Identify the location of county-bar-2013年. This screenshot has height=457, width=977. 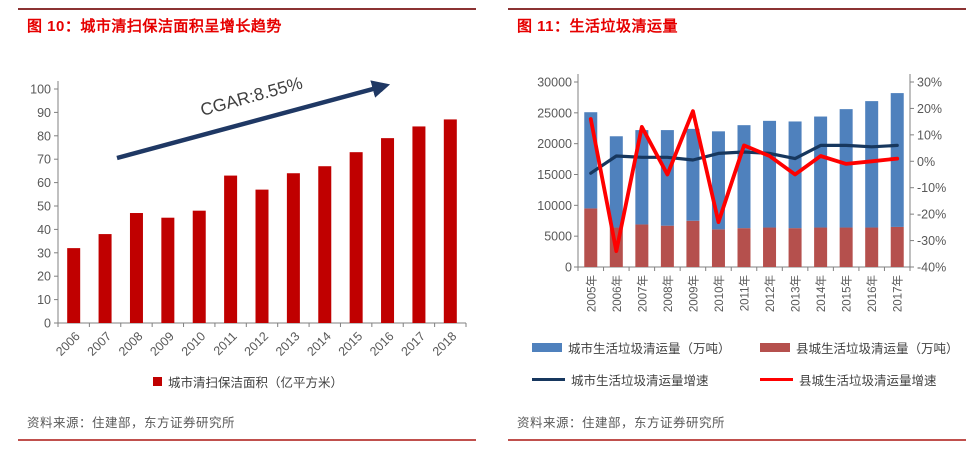
(795, 247).